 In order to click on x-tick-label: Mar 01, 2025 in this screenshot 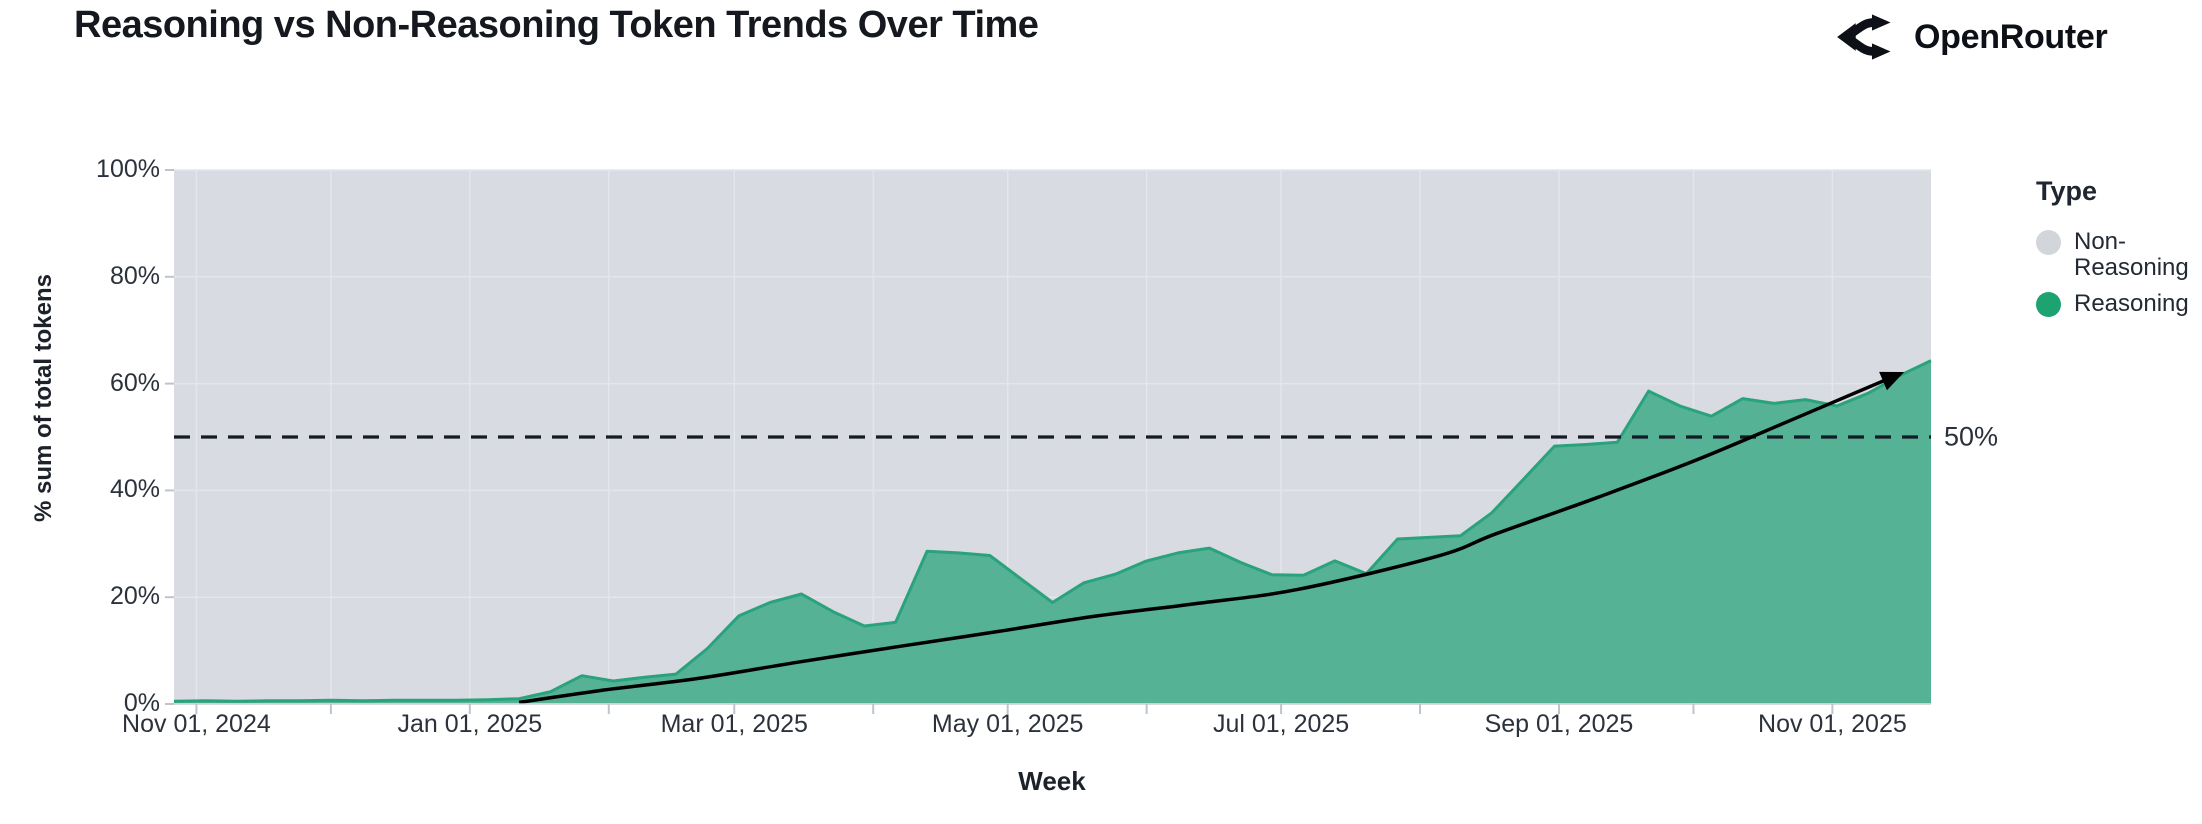, I will do `click(734, 724)`.